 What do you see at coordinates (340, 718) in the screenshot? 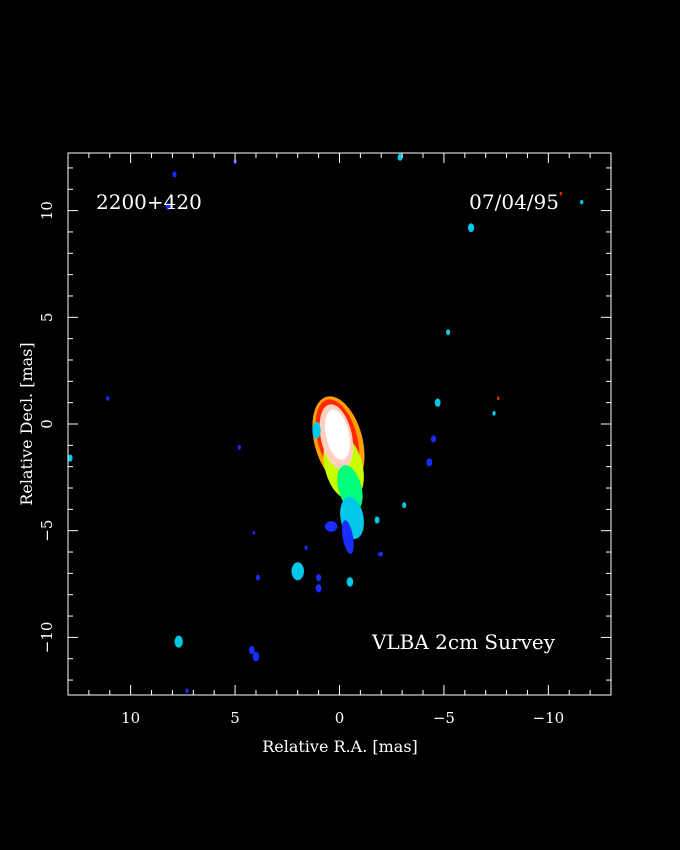
I see `x-tick-label: 0` at bounding box center [340, 718].